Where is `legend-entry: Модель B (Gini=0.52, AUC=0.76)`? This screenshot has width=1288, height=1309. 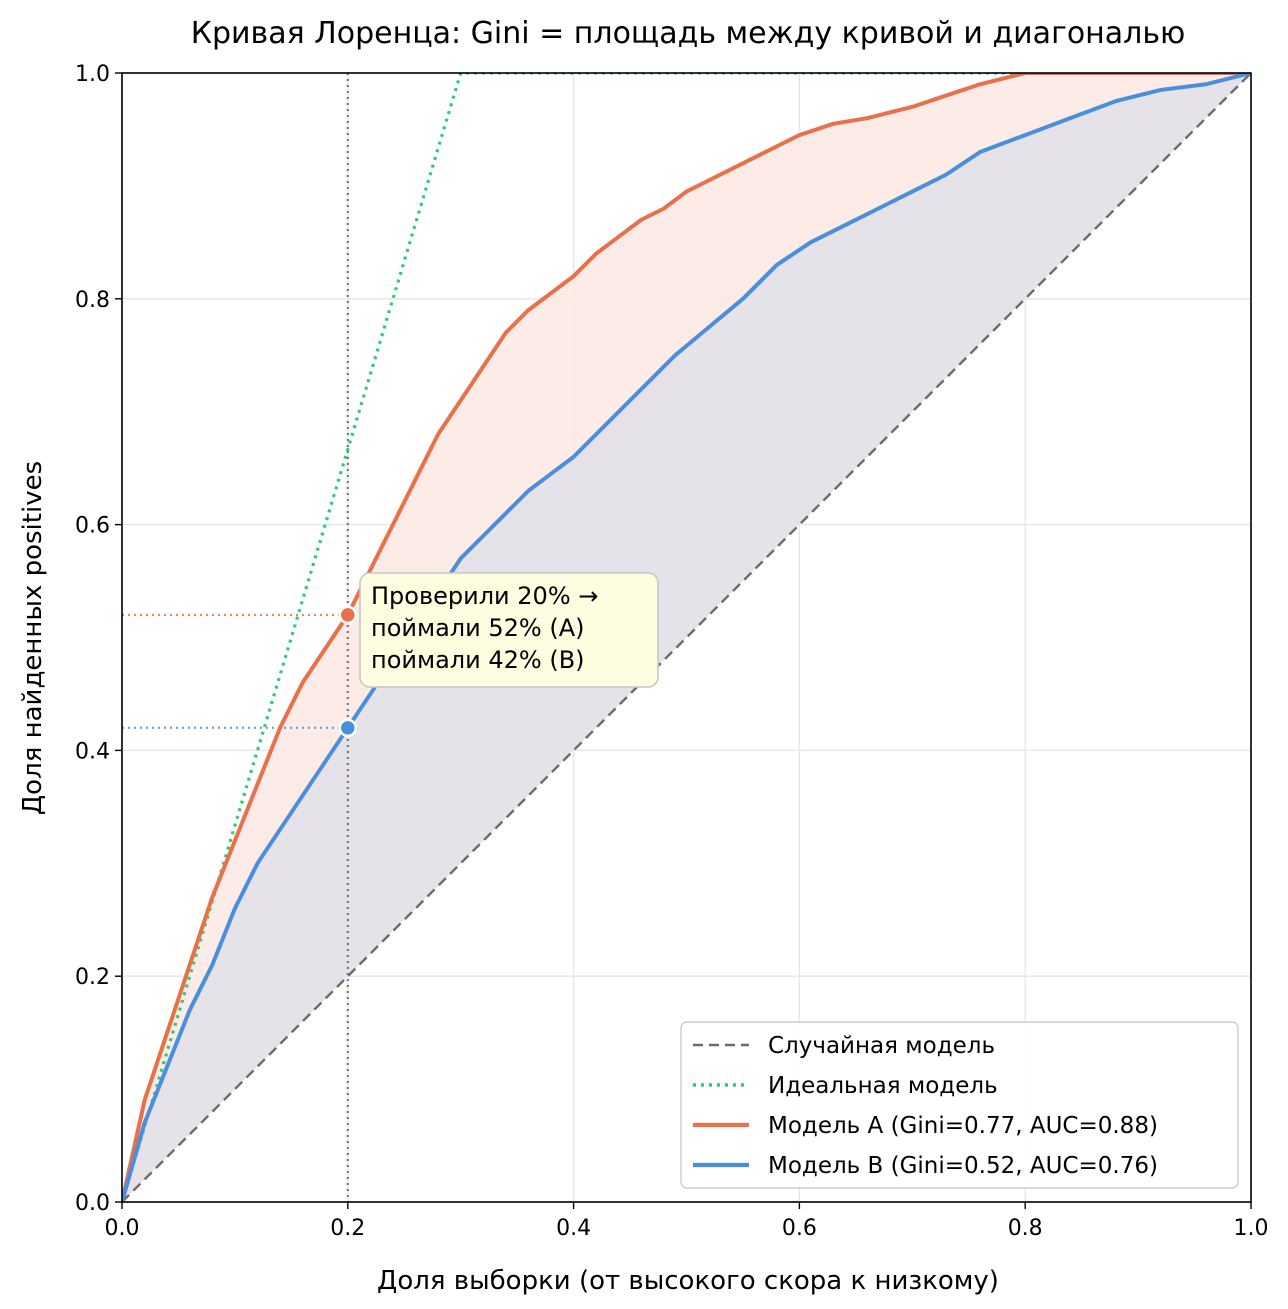 legend-entry: Модель B (Gini=0.52, AUC=0.76) is located at coordinates (963, 1166).